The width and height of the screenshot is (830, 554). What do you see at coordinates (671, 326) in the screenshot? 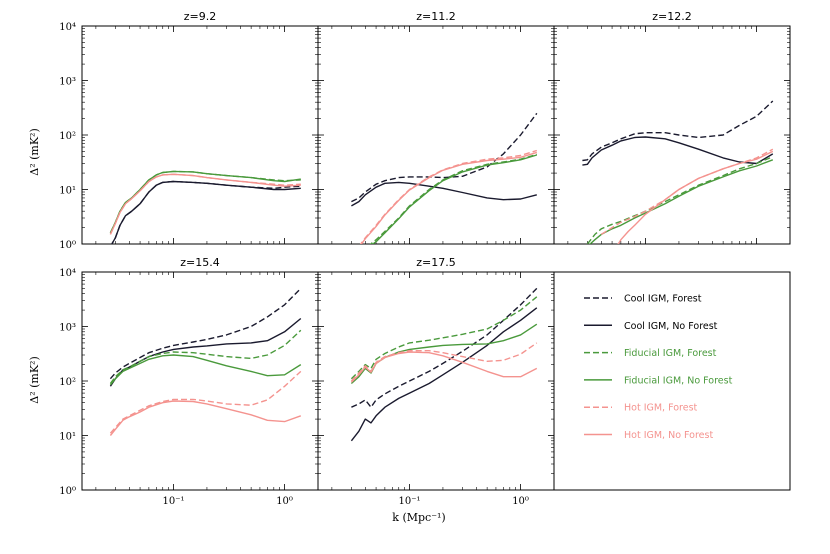
I see `legend-label: Cool IGM, No Forest` at bounding box center [671, 326].